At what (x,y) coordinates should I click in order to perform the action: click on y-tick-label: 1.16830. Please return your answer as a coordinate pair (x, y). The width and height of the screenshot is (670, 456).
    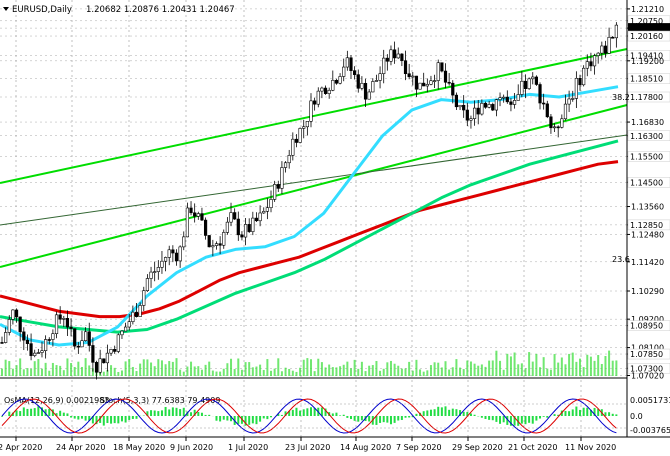
    Looking at the image, I should click on (647, 122).